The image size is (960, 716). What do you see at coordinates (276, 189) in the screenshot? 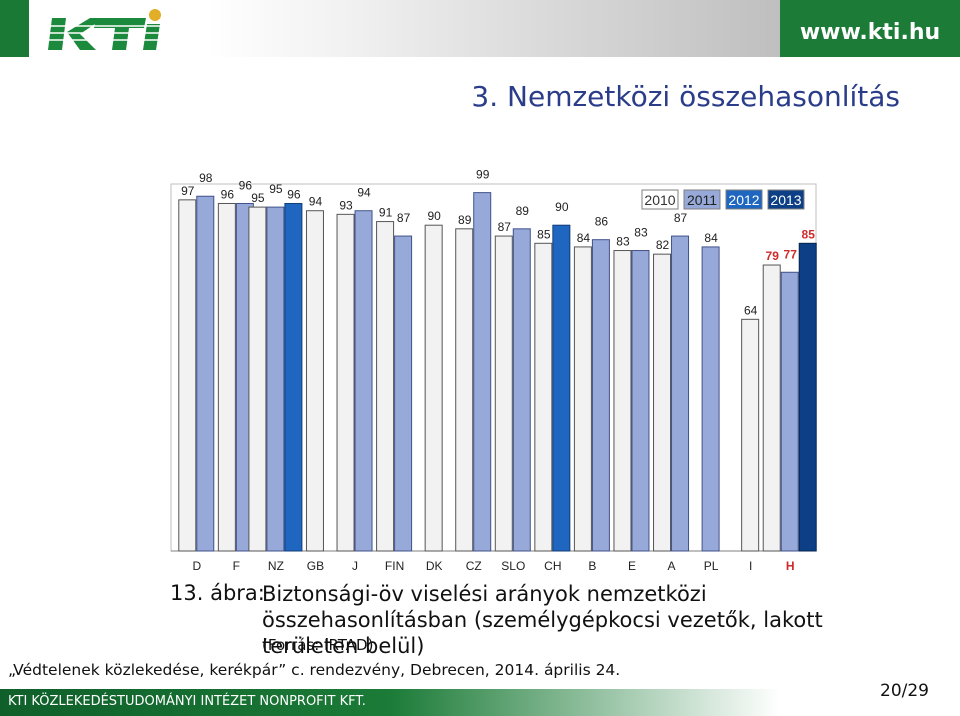
I see `data-label-nz-2011: 95` at bounding box center [276, 189].